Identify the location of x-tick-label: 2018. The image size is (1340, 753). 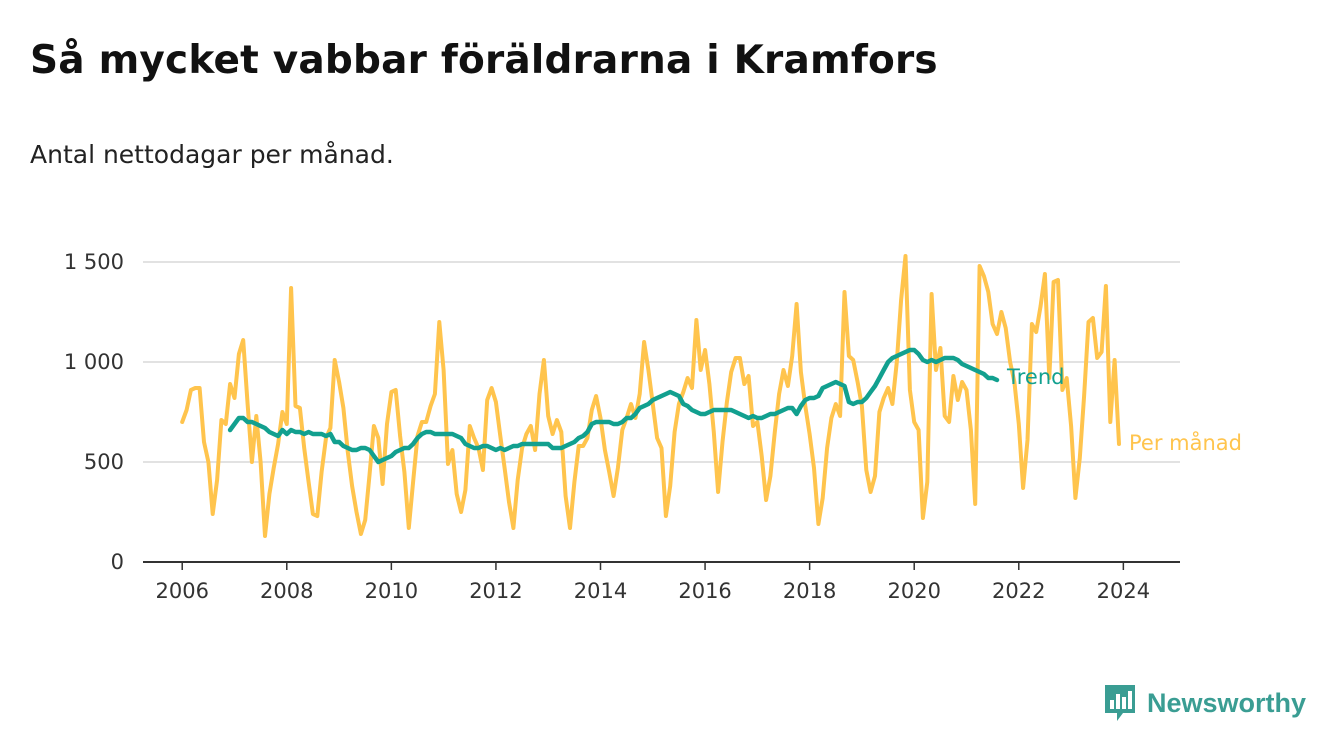
(809, 591).